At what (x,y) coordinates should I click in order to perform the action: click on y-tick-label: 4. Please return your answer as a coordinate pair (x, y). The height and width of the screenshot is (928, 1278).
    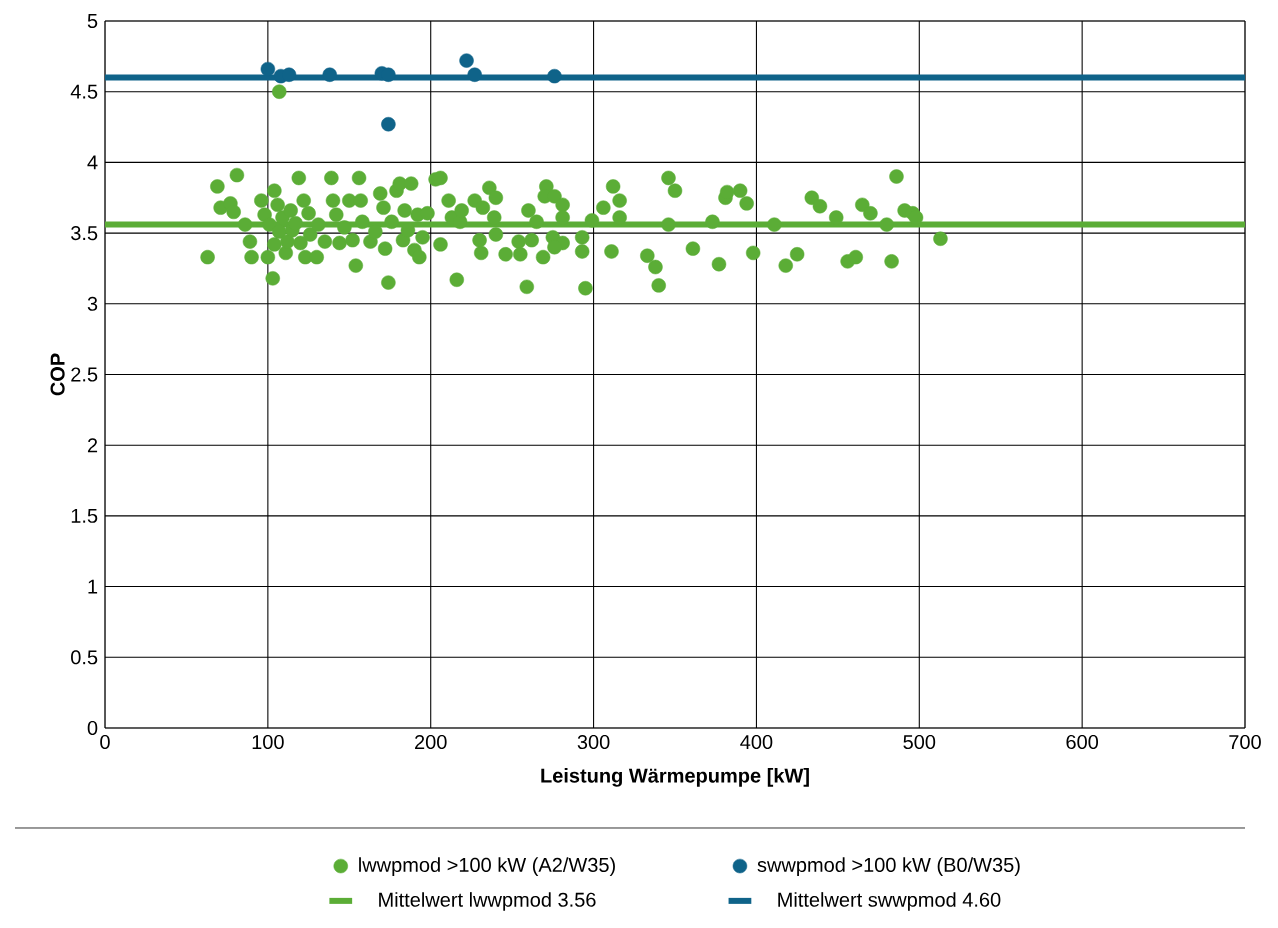
    Looking at the image, I should click on (92, 162).